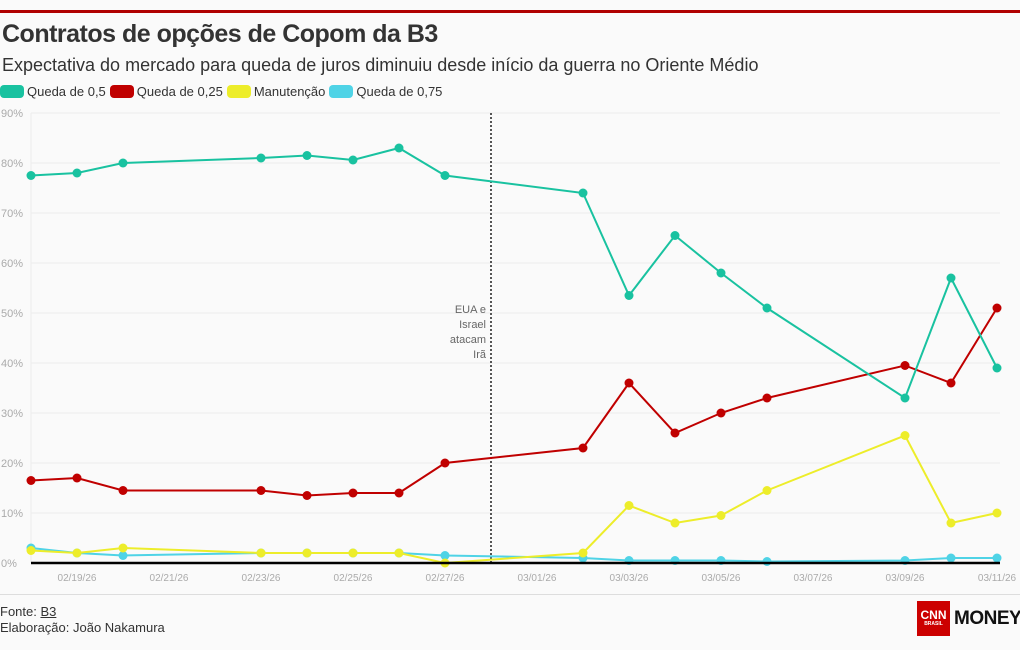 The width and height of the screenshot is (1020, 650). What do you see at coordinates (513, 555) in the screenshot?
I see `series-line` at bounding box center [513, 555].